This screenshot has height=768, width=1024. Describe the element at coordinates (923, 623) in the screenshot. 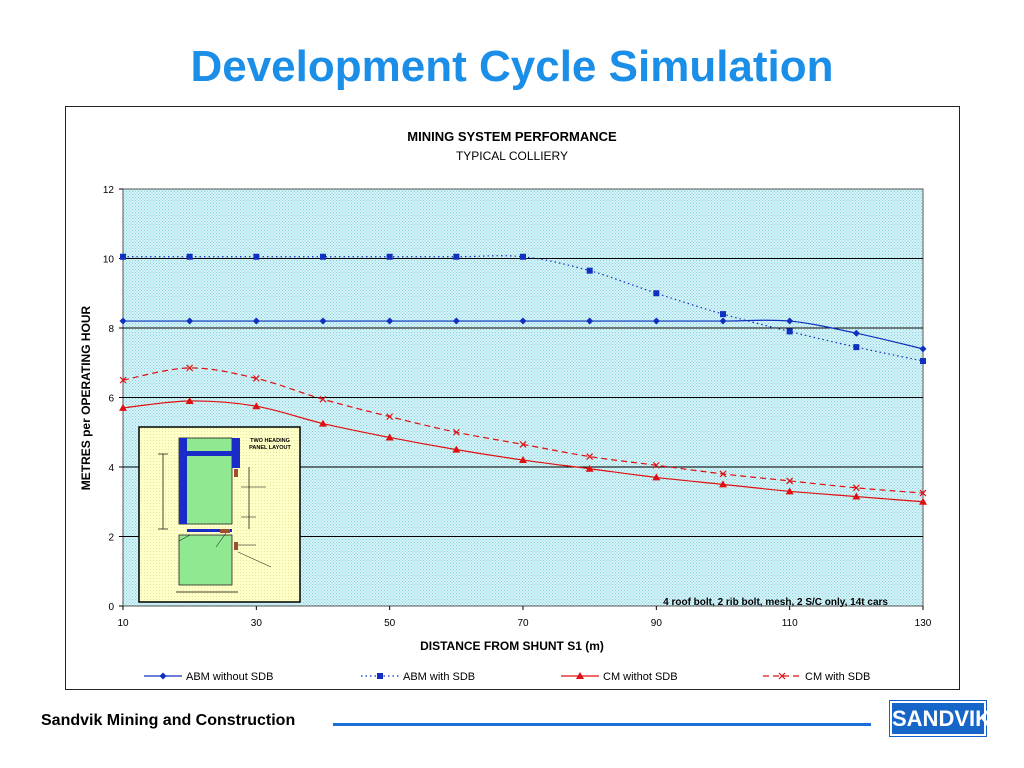

I see `x-tick-label: 130` at that location.